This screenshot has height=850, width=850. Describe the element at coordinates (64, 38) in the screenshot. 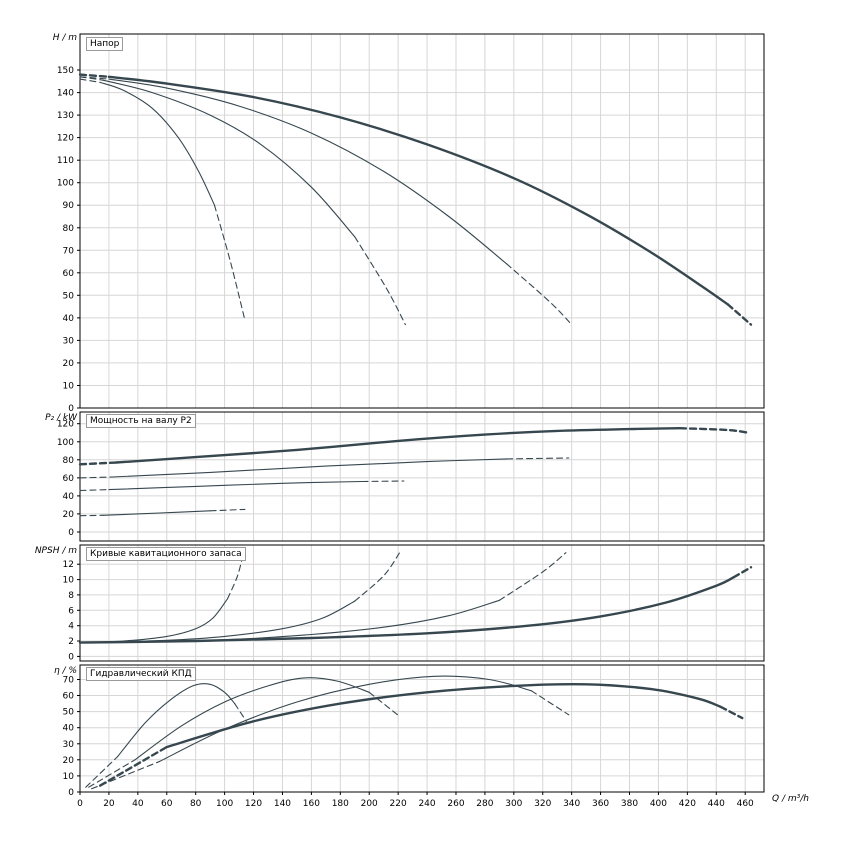

I see `head-axis-label: H / m` at that location.